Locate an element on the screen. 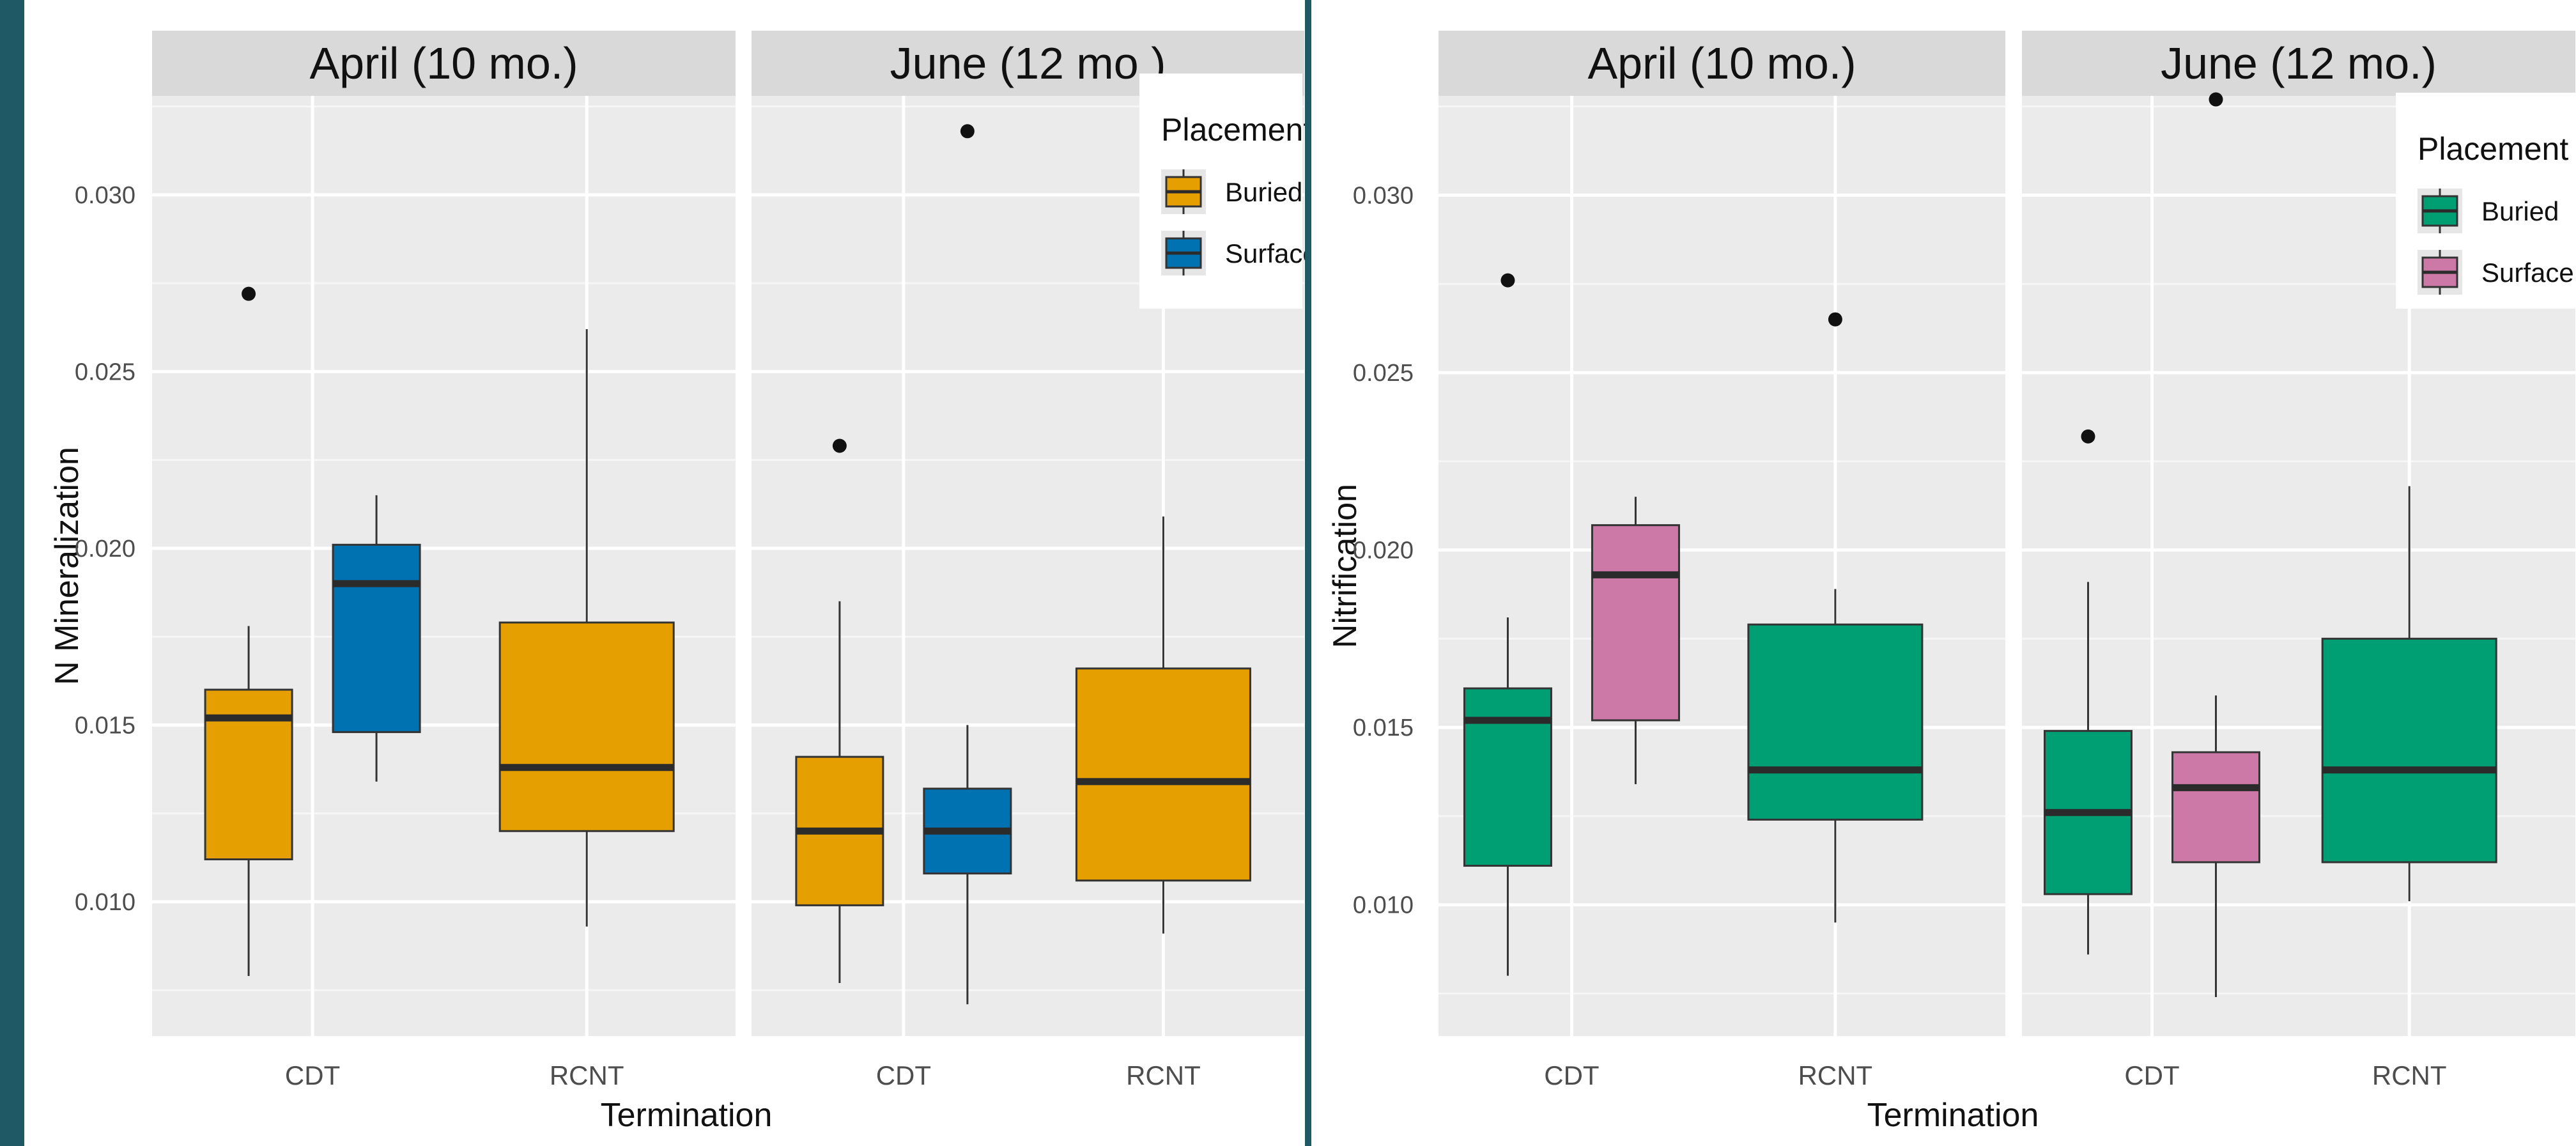 The width and height of the screenshot is (2576, 1146). y-axis-title: Nitrification is located at coordinates (1345, 566).